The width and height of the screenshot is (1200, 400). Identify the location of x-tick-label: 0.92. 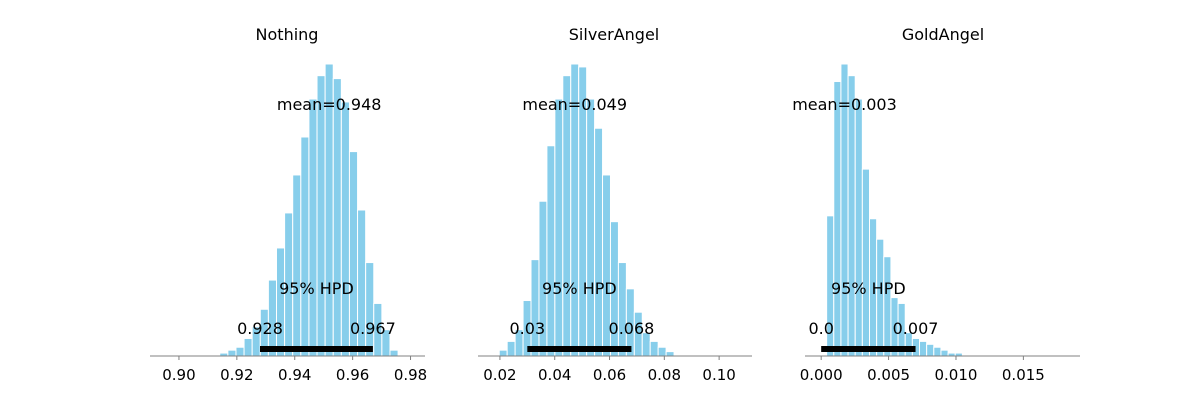
(236, 375).